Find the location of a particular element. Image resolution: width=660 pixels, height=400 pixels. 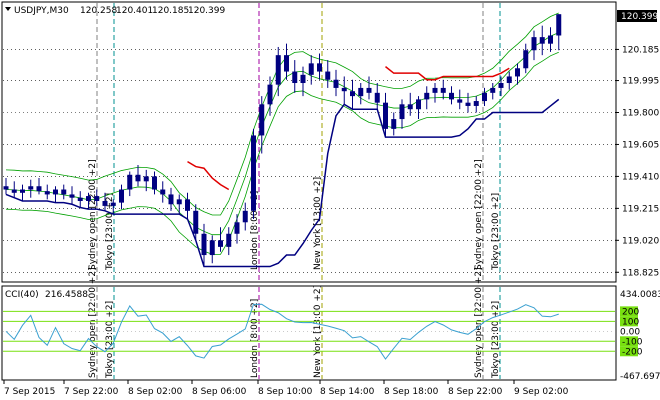

time-tick-label: 8 Sep 14:00 is located at coordinates (347, 392).